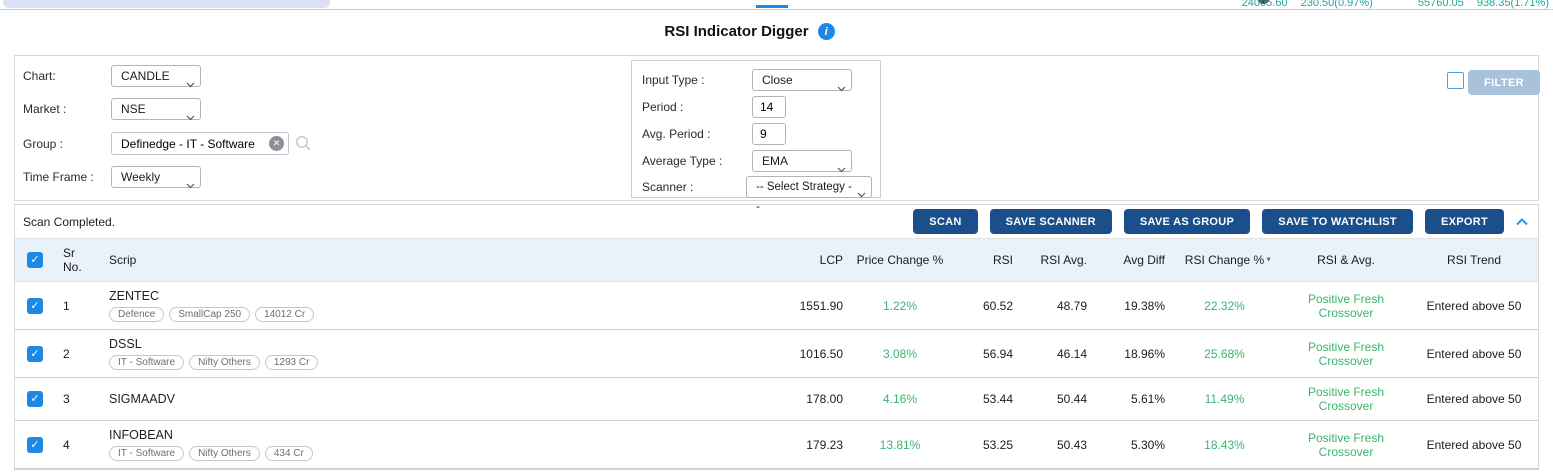 The image size is (1553, 472). Describe the element at coordinates (145, 76) in the screenshot. I see `chart-select-value: CANDLE` at that location.